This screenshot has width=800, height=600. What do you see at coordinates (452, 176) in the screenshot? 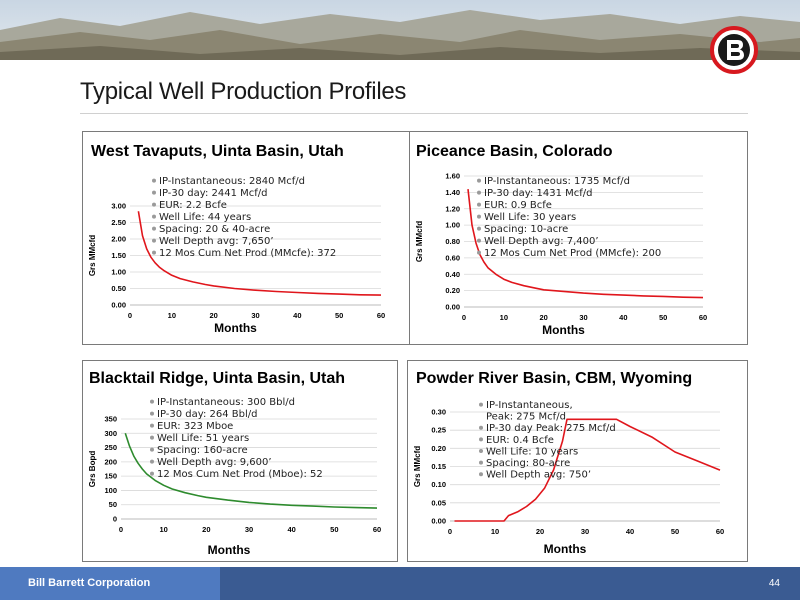
I see `y-tick-label: 1.60` at bounding box center [452, 176].